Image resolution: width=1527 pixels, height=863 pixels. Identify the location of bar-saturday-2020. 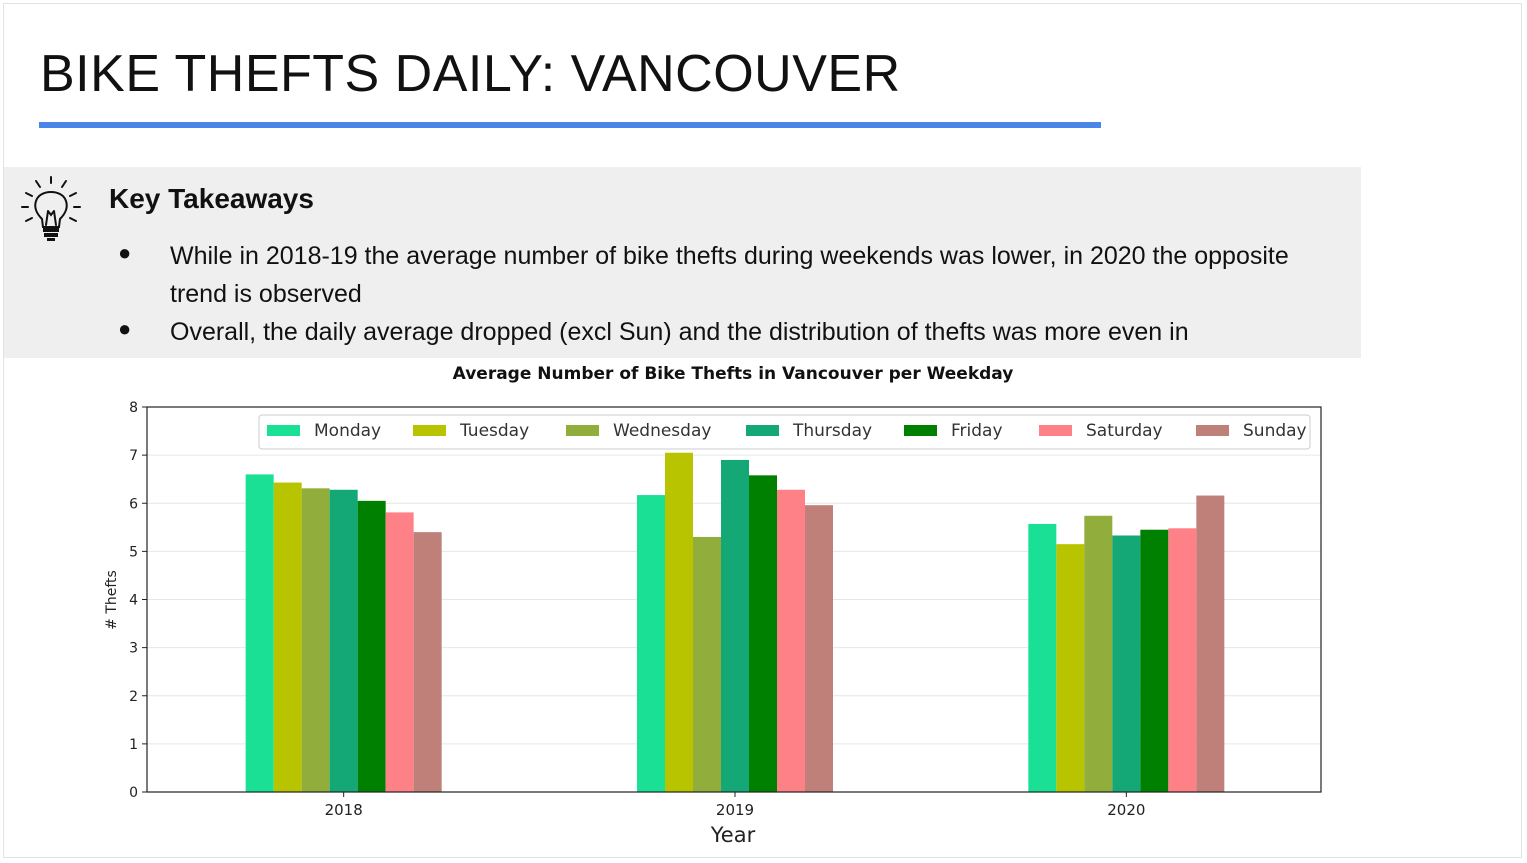
(1182, 660).